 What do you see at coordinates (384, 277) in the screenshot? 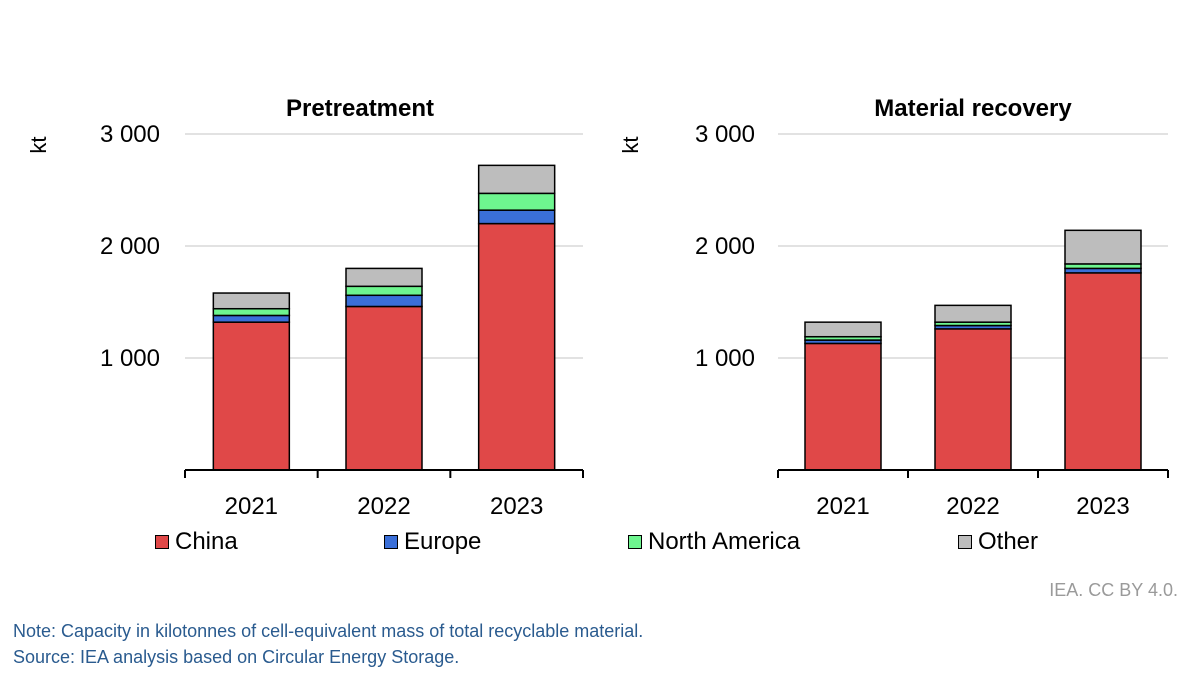
I see `pretreatment-bar-other-2022` at bounding box center [384, 277].